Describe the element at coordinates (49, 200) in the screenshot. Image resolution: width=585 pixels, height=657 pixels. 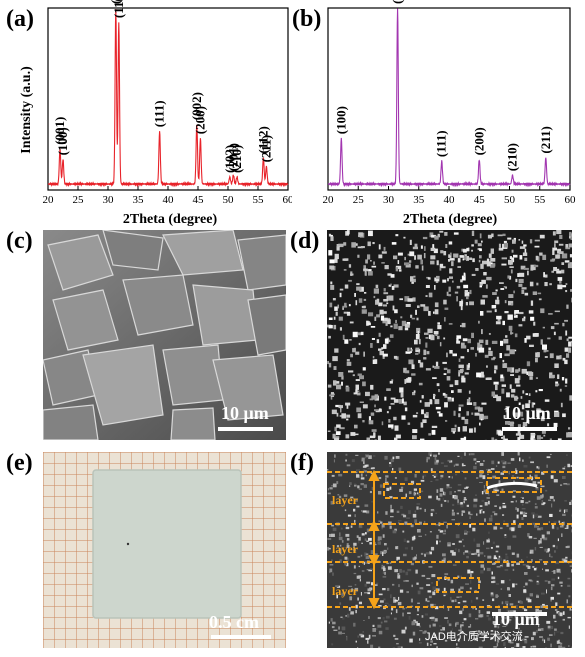
I see `x-tick-label: 20` at that location.